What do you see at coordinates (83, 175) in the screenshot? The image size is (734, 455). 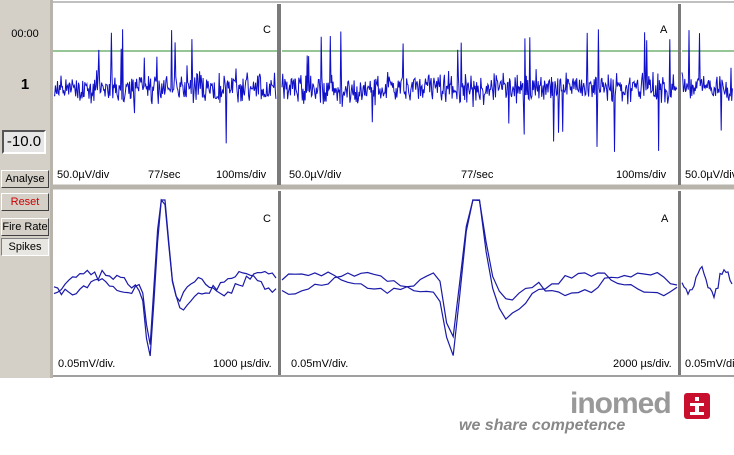 I see `raw-scale-left: 50.0µV/div` at bounding box center [83, 175].